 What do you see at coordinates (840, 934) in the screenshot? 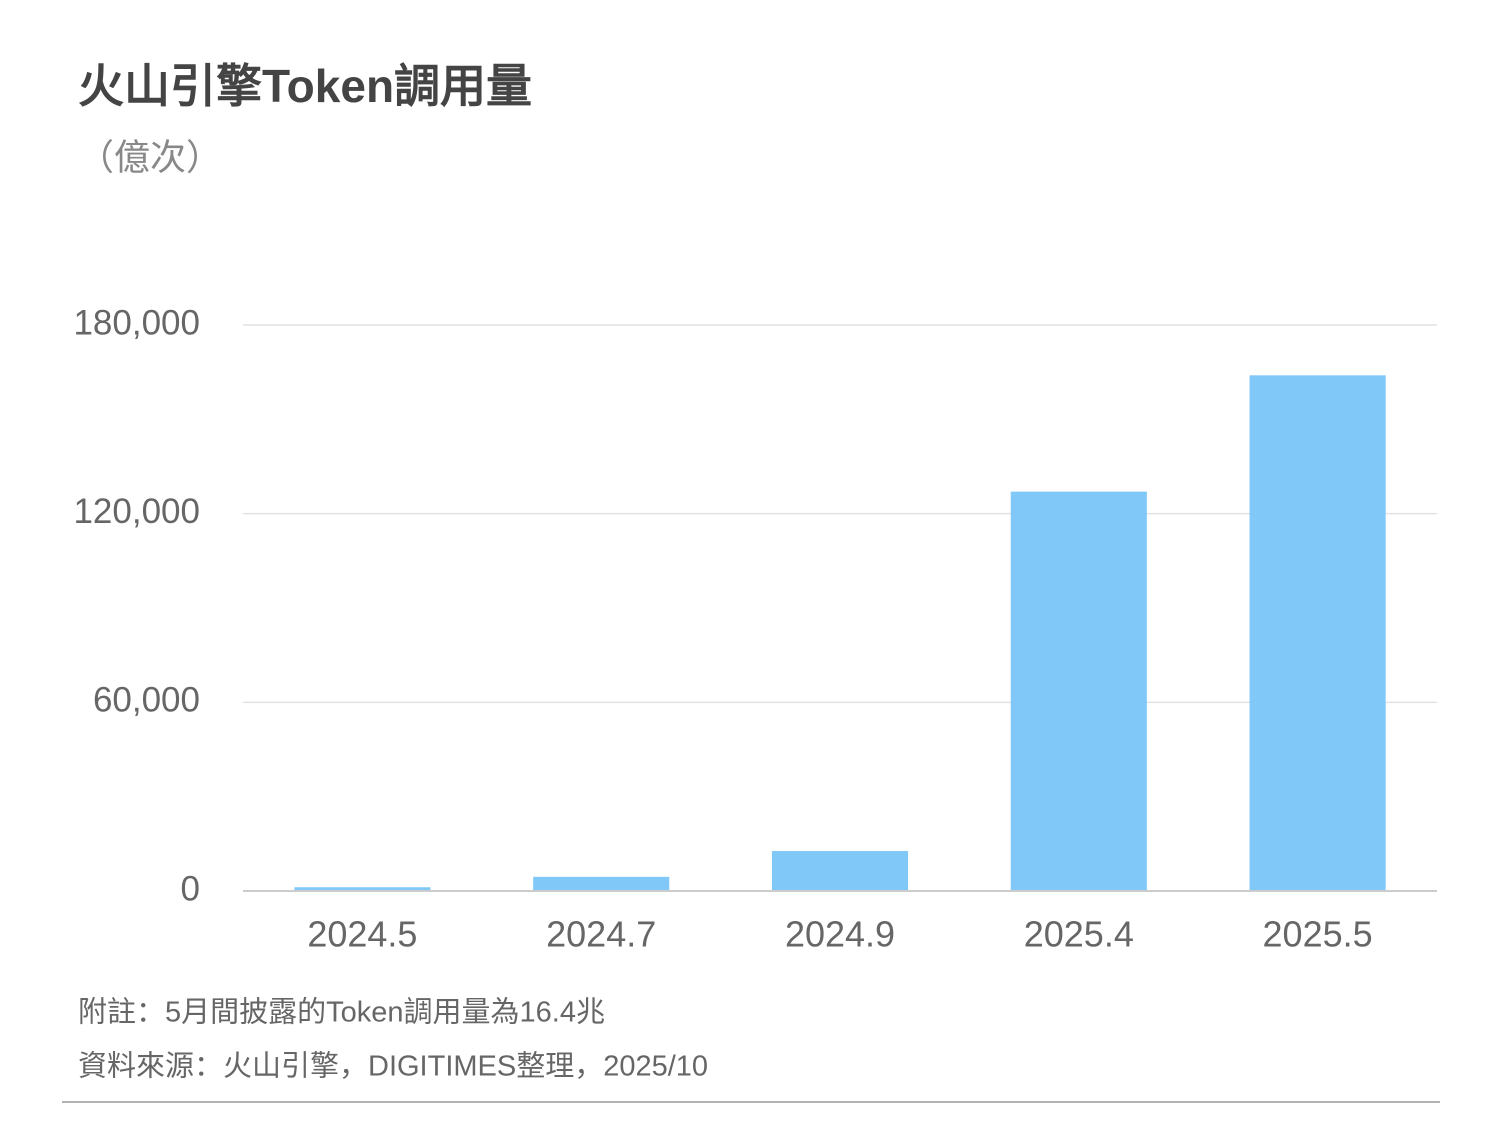
I see `x-tick-label: 2024.9` at bounding box center [840, 934].